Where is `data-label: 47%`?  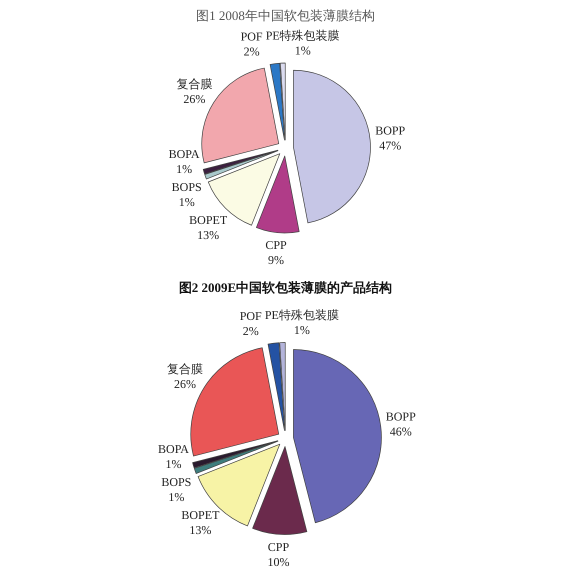 data-label: 47% is located at coordinates (390, 145).